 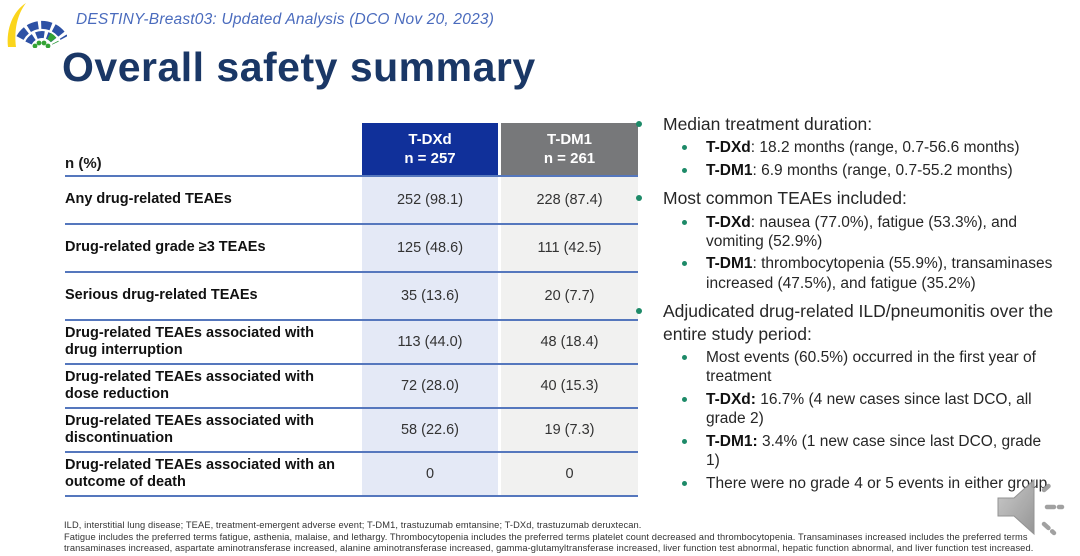 I want to click on logo-middle-arc, so click(x=42, y=38).